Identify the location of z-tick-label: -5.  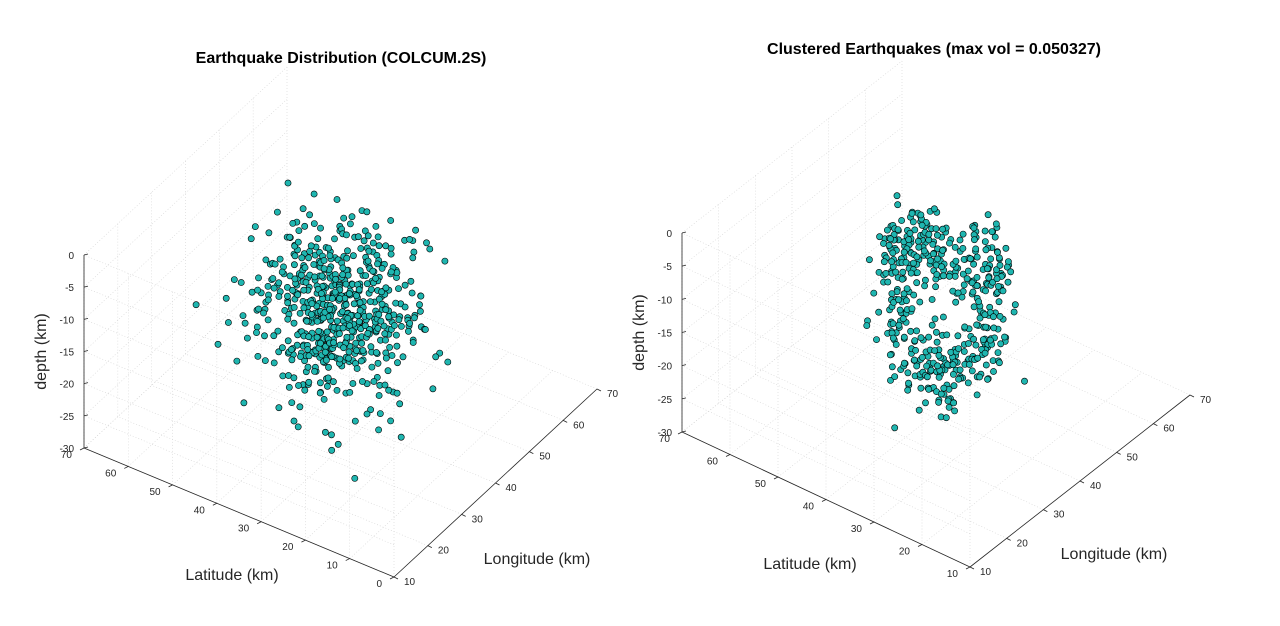
(667, 267).